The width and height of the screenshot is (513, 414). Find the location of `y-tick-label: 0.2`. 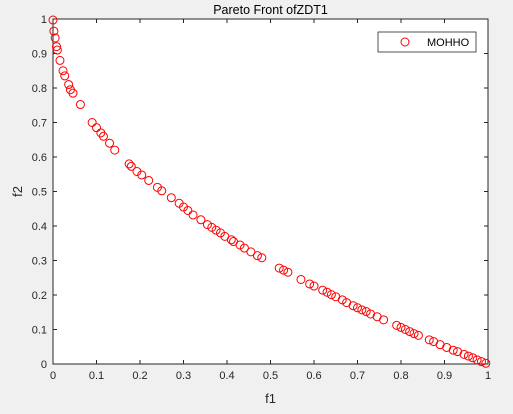

y-tick-label: 0.2 is located at coordinates (39, 296).